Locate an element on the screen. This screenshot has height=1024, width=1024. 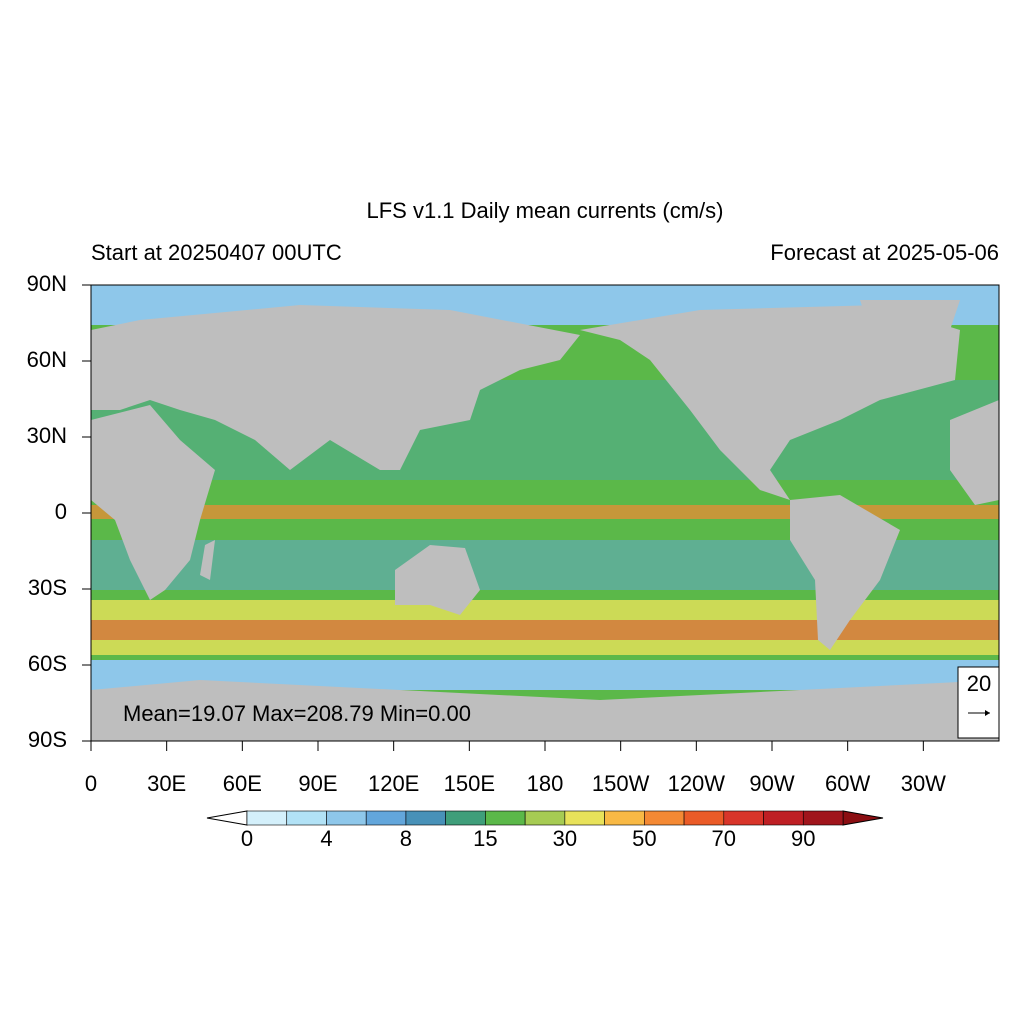
lon-tick-label: 0 is located at coordinates (91, 783).